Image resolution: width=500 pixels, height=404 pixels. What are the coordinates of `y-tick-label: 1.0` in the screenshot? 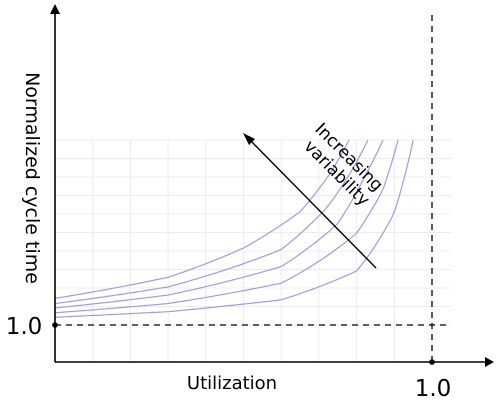 It's located at (24, 327).